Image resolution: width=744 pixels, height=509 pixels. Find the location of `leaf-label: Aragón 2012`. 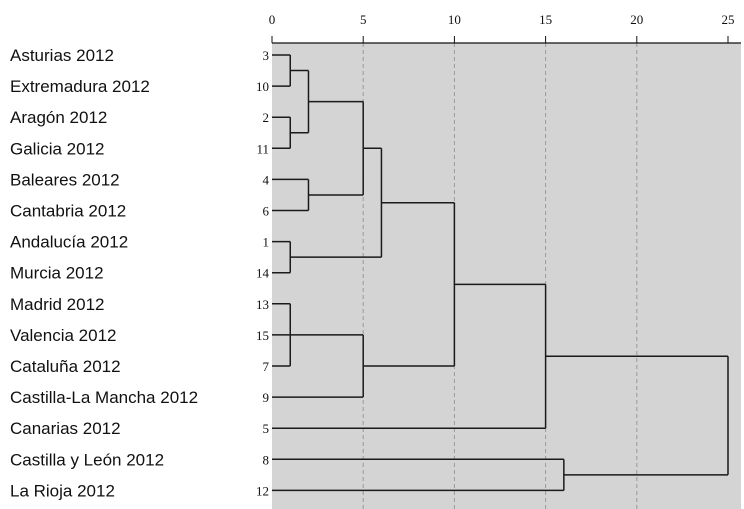

leaf-label: Aragón 2012 is located at coordinates (58, 117).